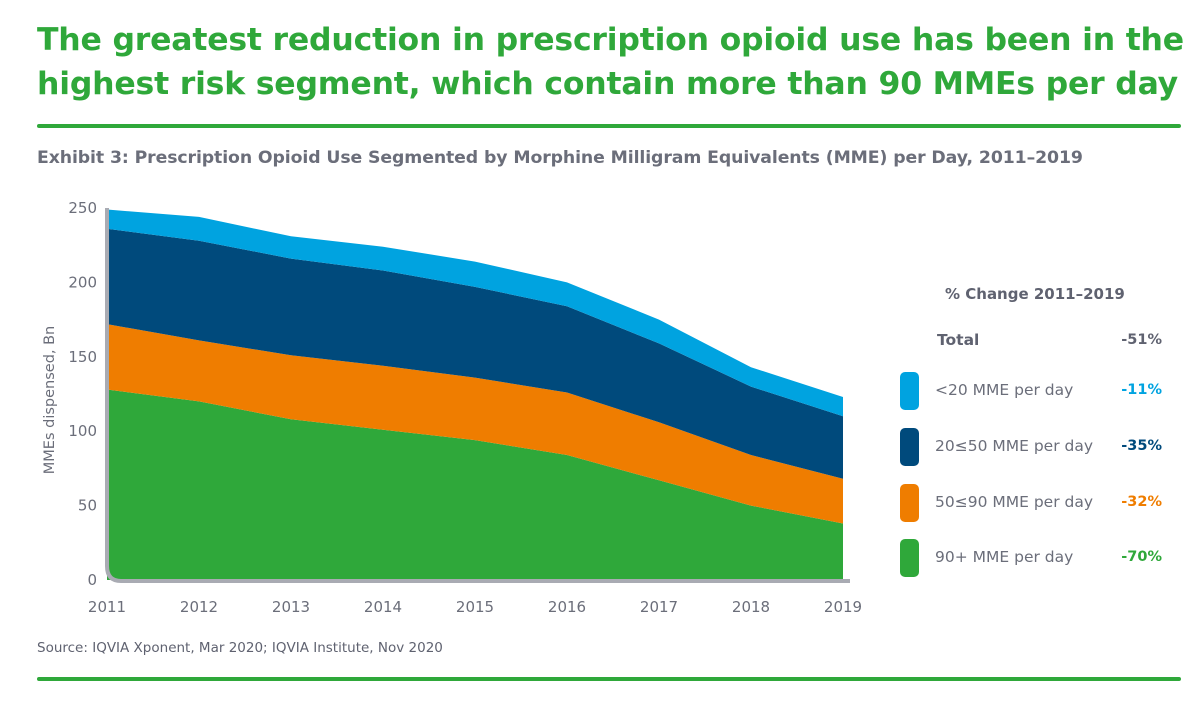 This screenshot has width=1203, height=703. What do you see at coordinates (107, 607) in the screenshot?
I see `x-tick-label: 2011` at bounding box center [107, 607].